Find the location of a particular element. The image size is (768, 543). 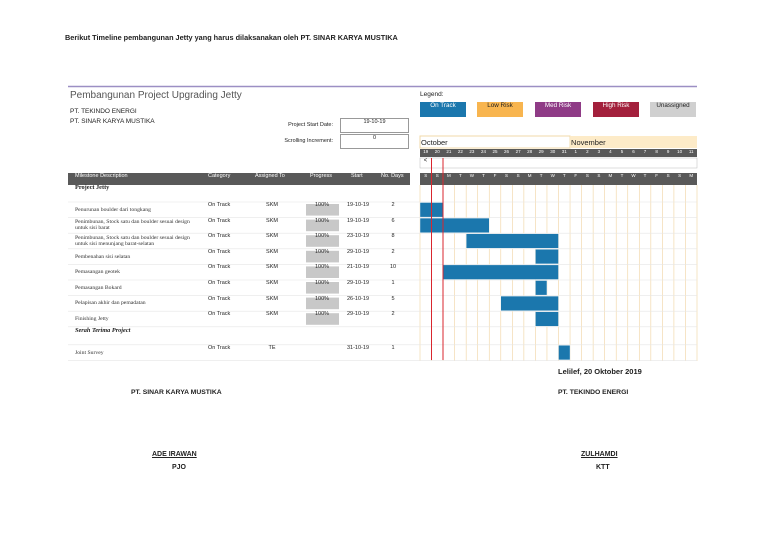

day-number: 7 is located at coordinates (645, 151).